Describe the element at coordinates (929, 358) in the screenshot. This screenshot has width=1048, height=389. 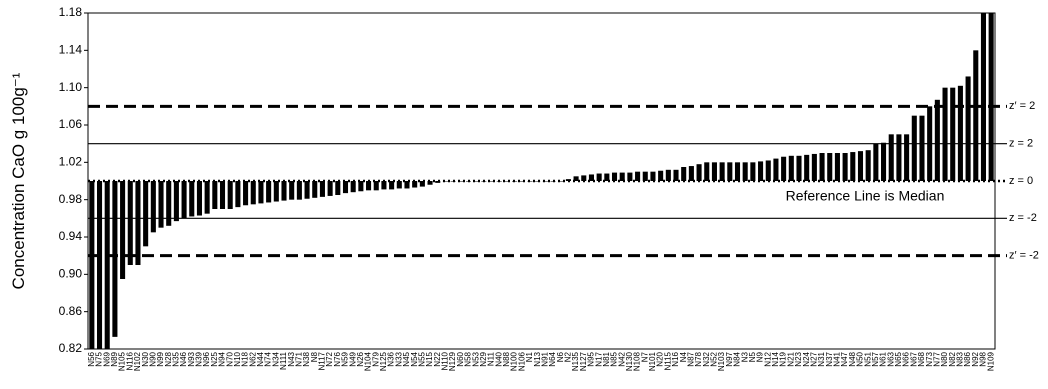
I see `x-tick-label: N73` at that location.